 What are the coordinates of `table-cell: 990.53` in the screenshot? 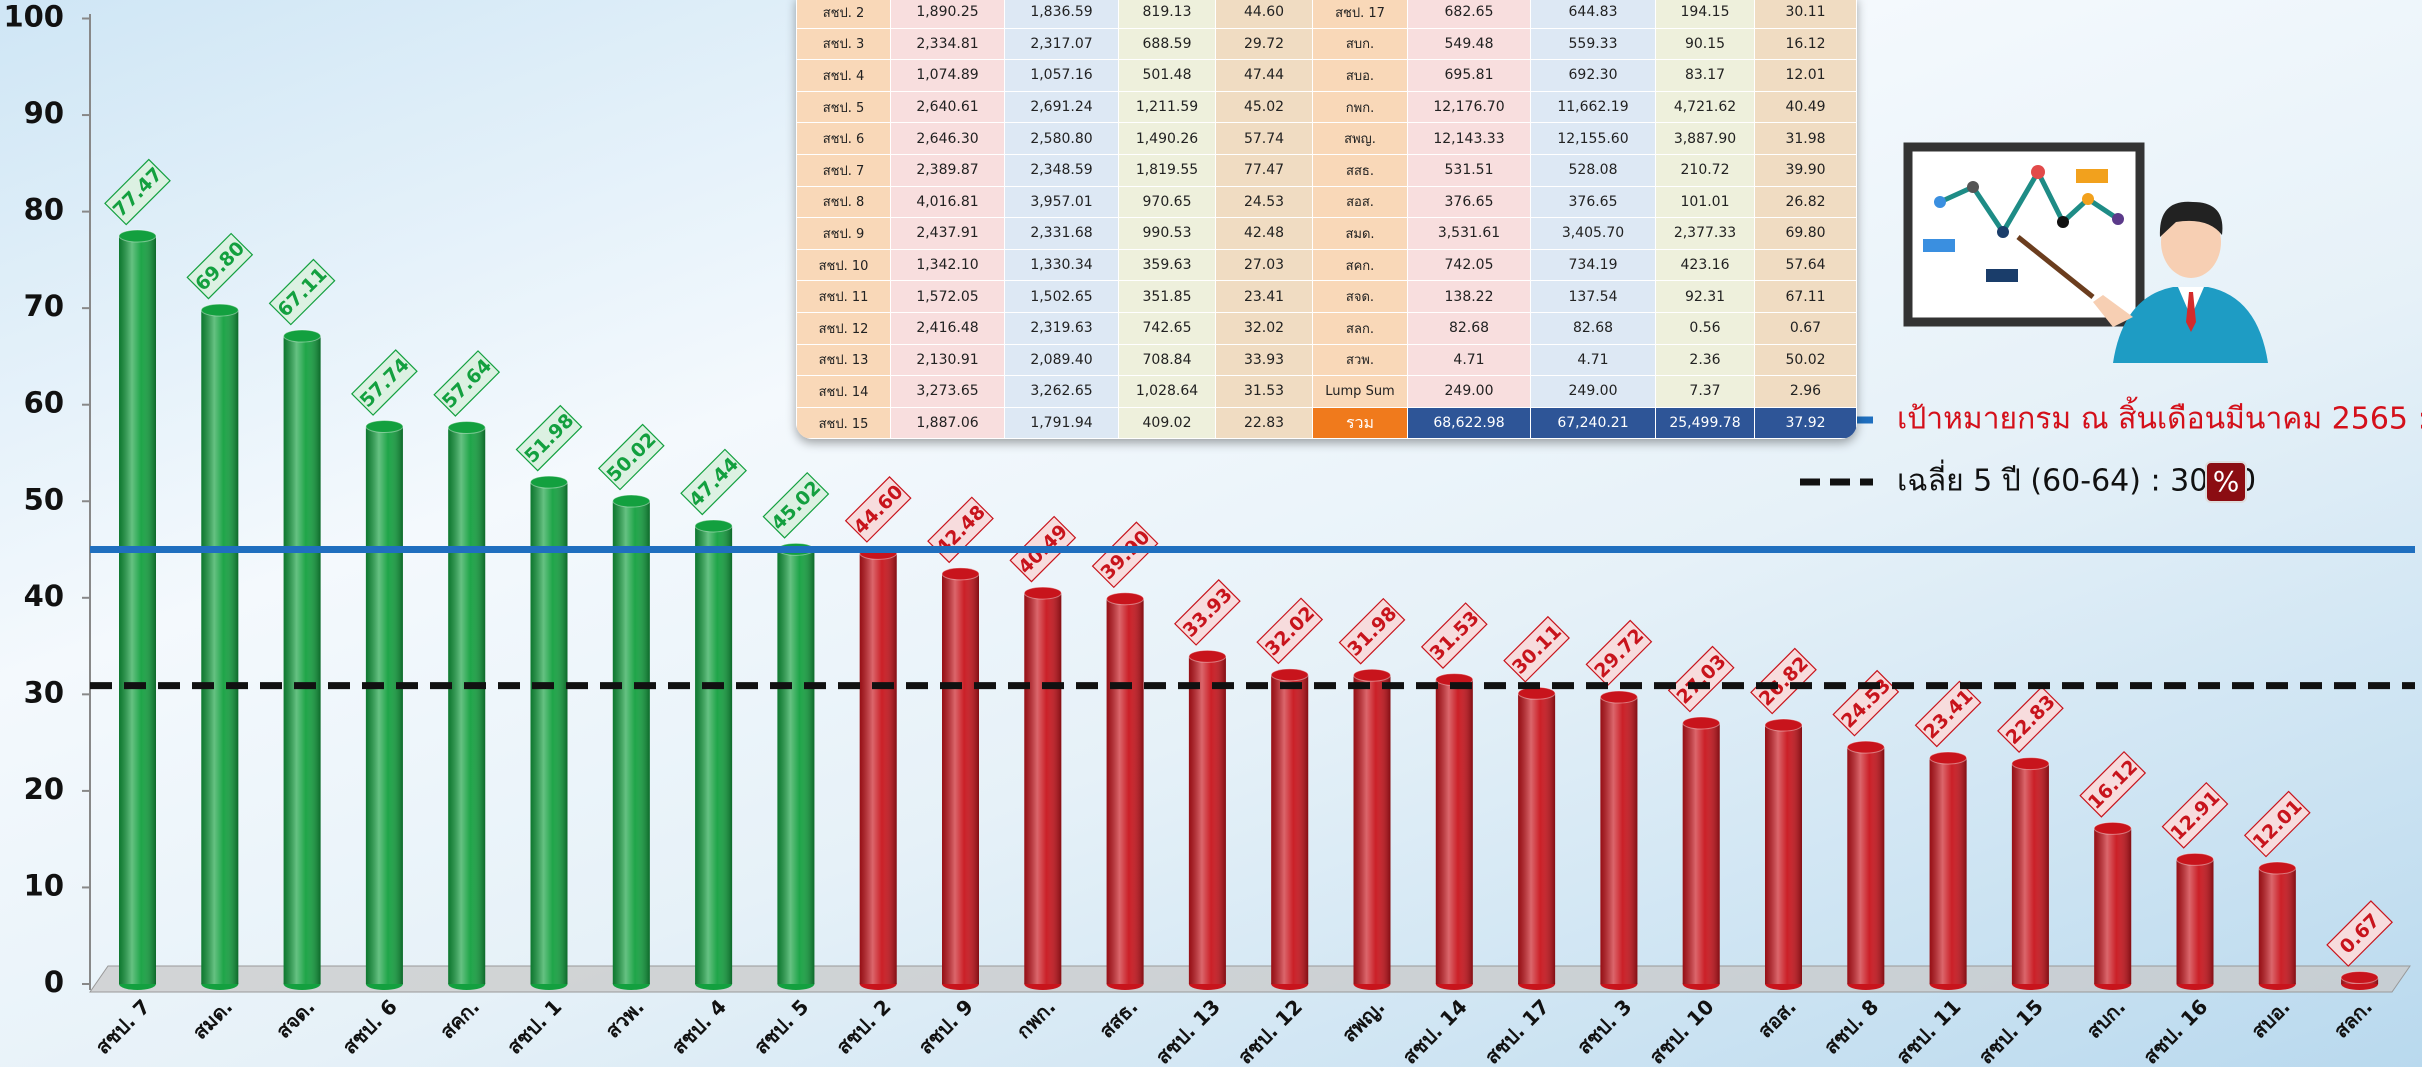 It's located at (1167, 233).